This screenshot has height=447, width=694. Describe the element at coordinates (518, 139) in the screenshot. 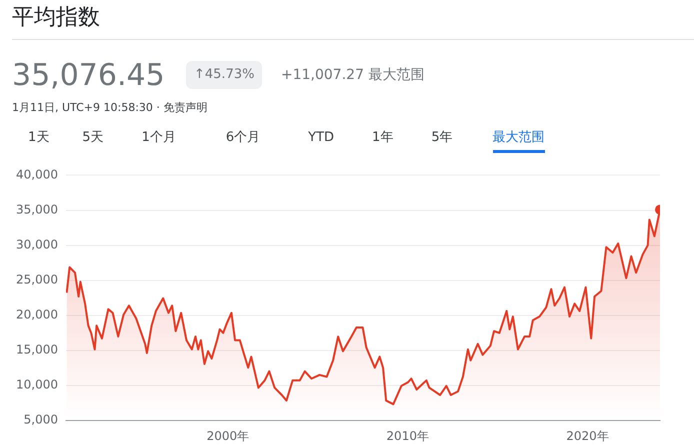

I see `text: 最大范围` at that location.